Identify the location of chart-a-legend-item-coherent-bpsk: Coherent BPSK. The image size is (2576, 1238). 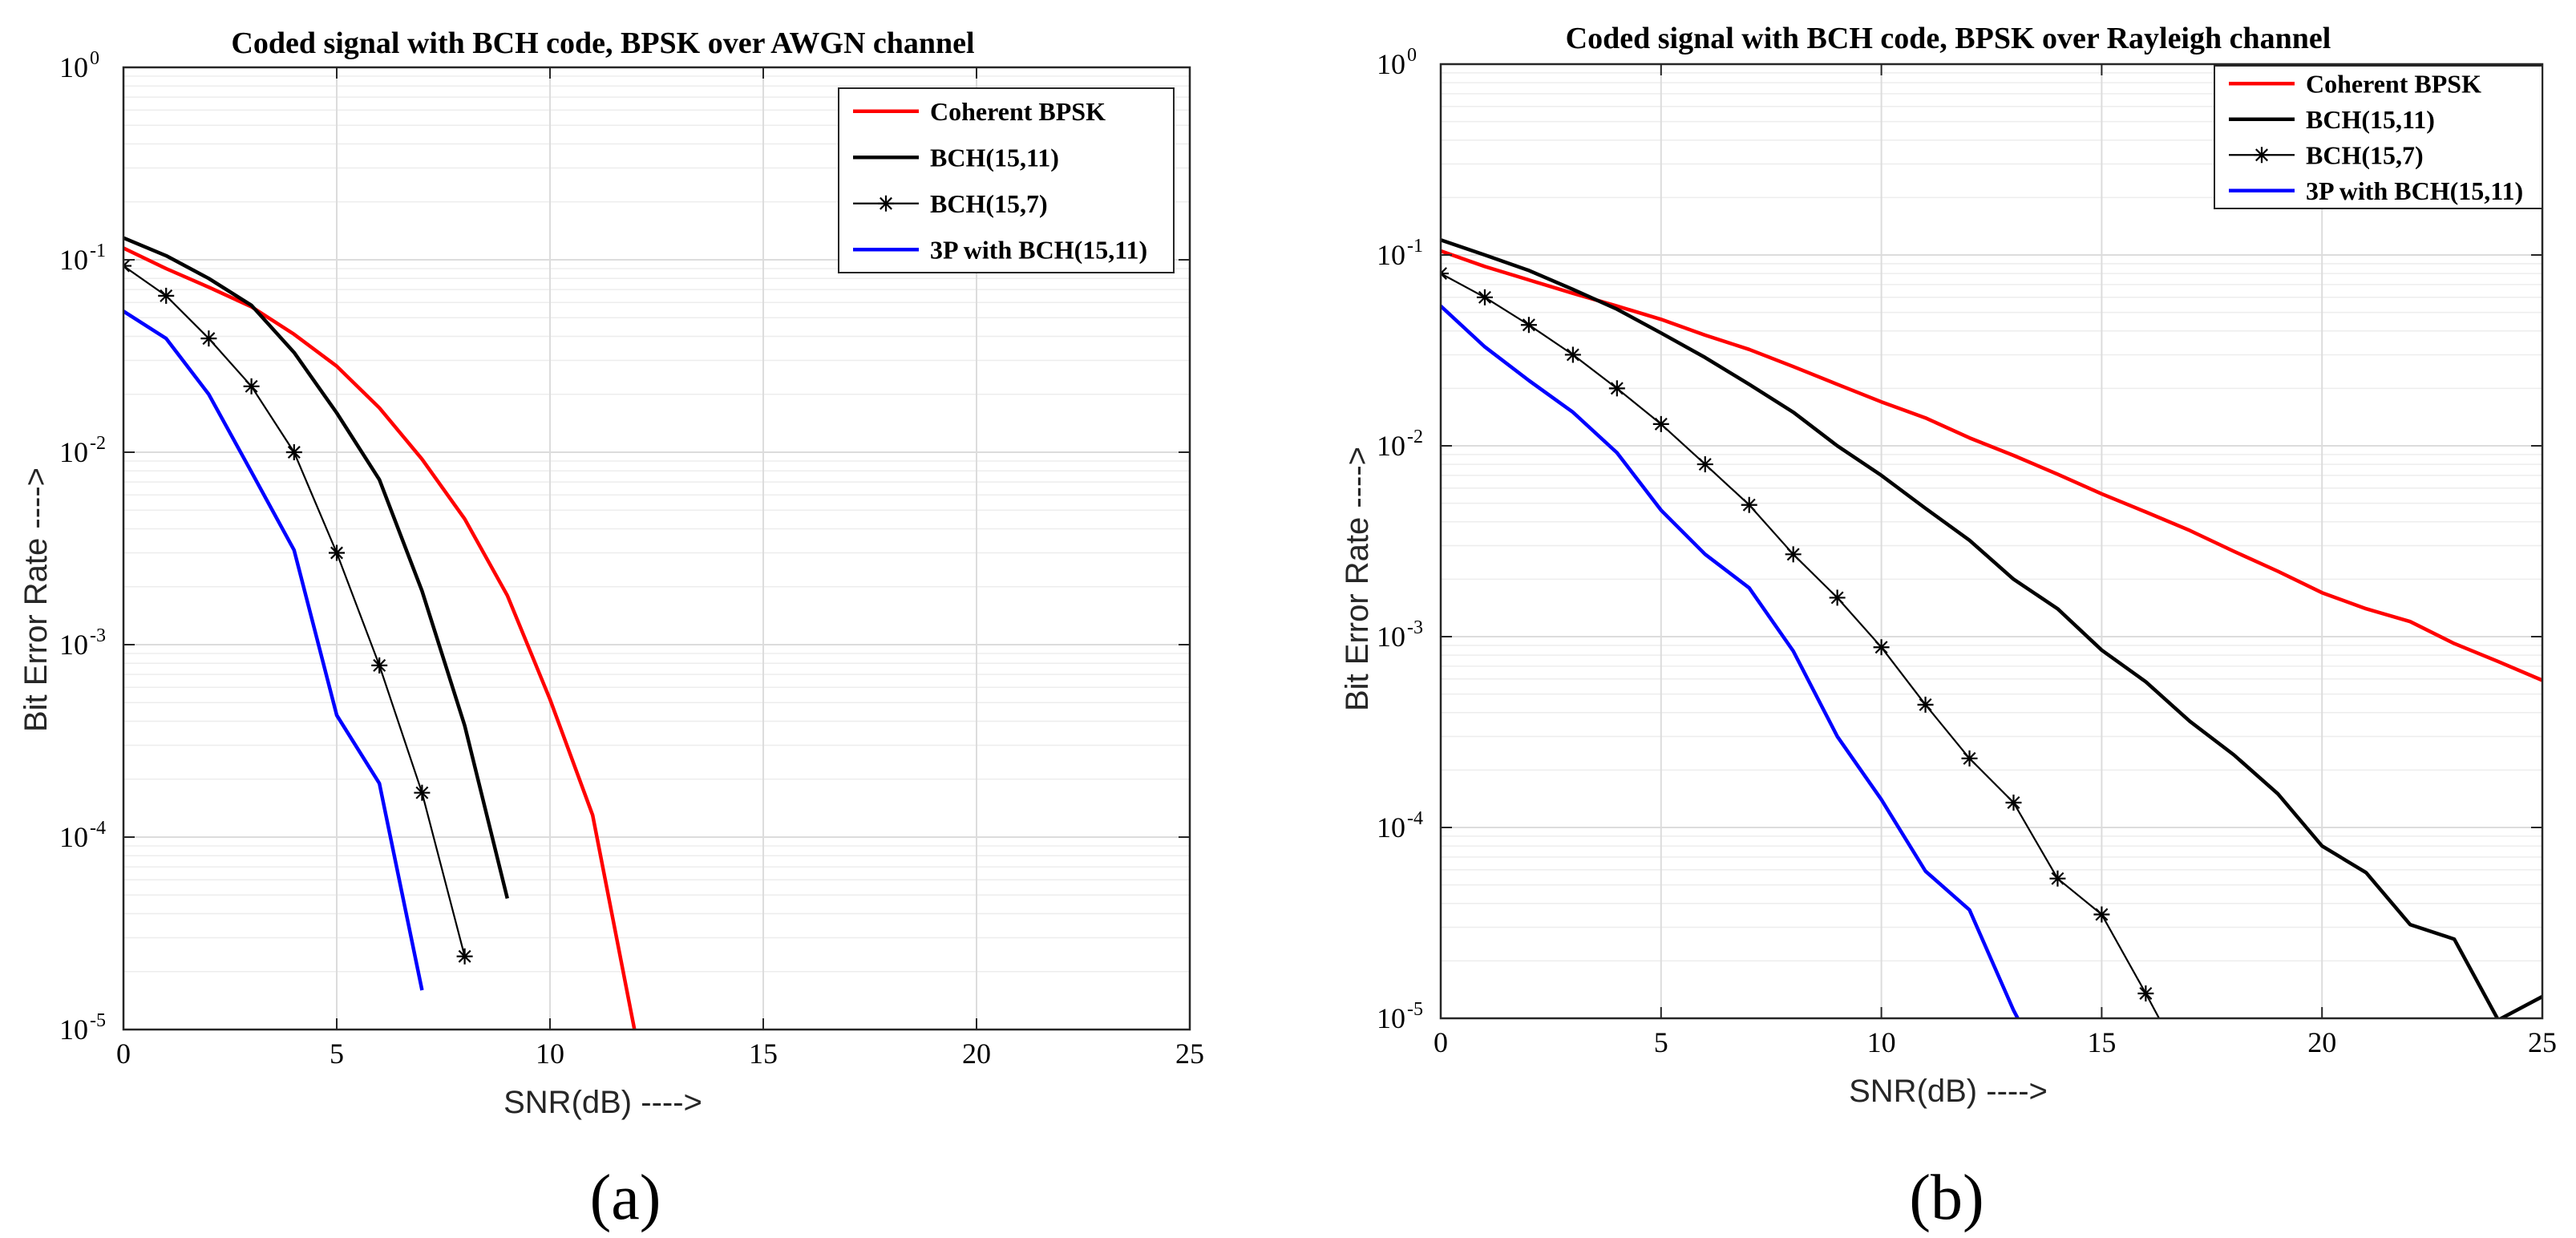
(979, 111).